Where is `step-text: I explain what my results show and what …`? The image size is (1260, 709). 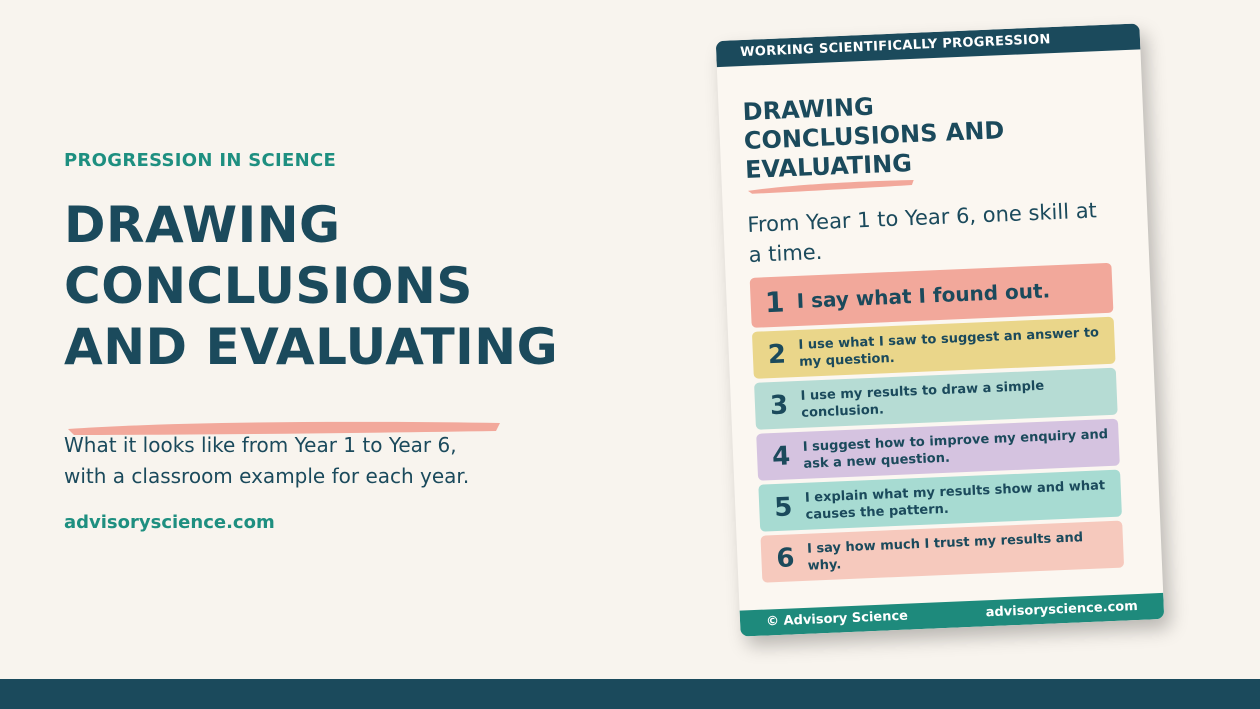 step-text: I explain what my results show and what … is located at coordinates (955, 500).